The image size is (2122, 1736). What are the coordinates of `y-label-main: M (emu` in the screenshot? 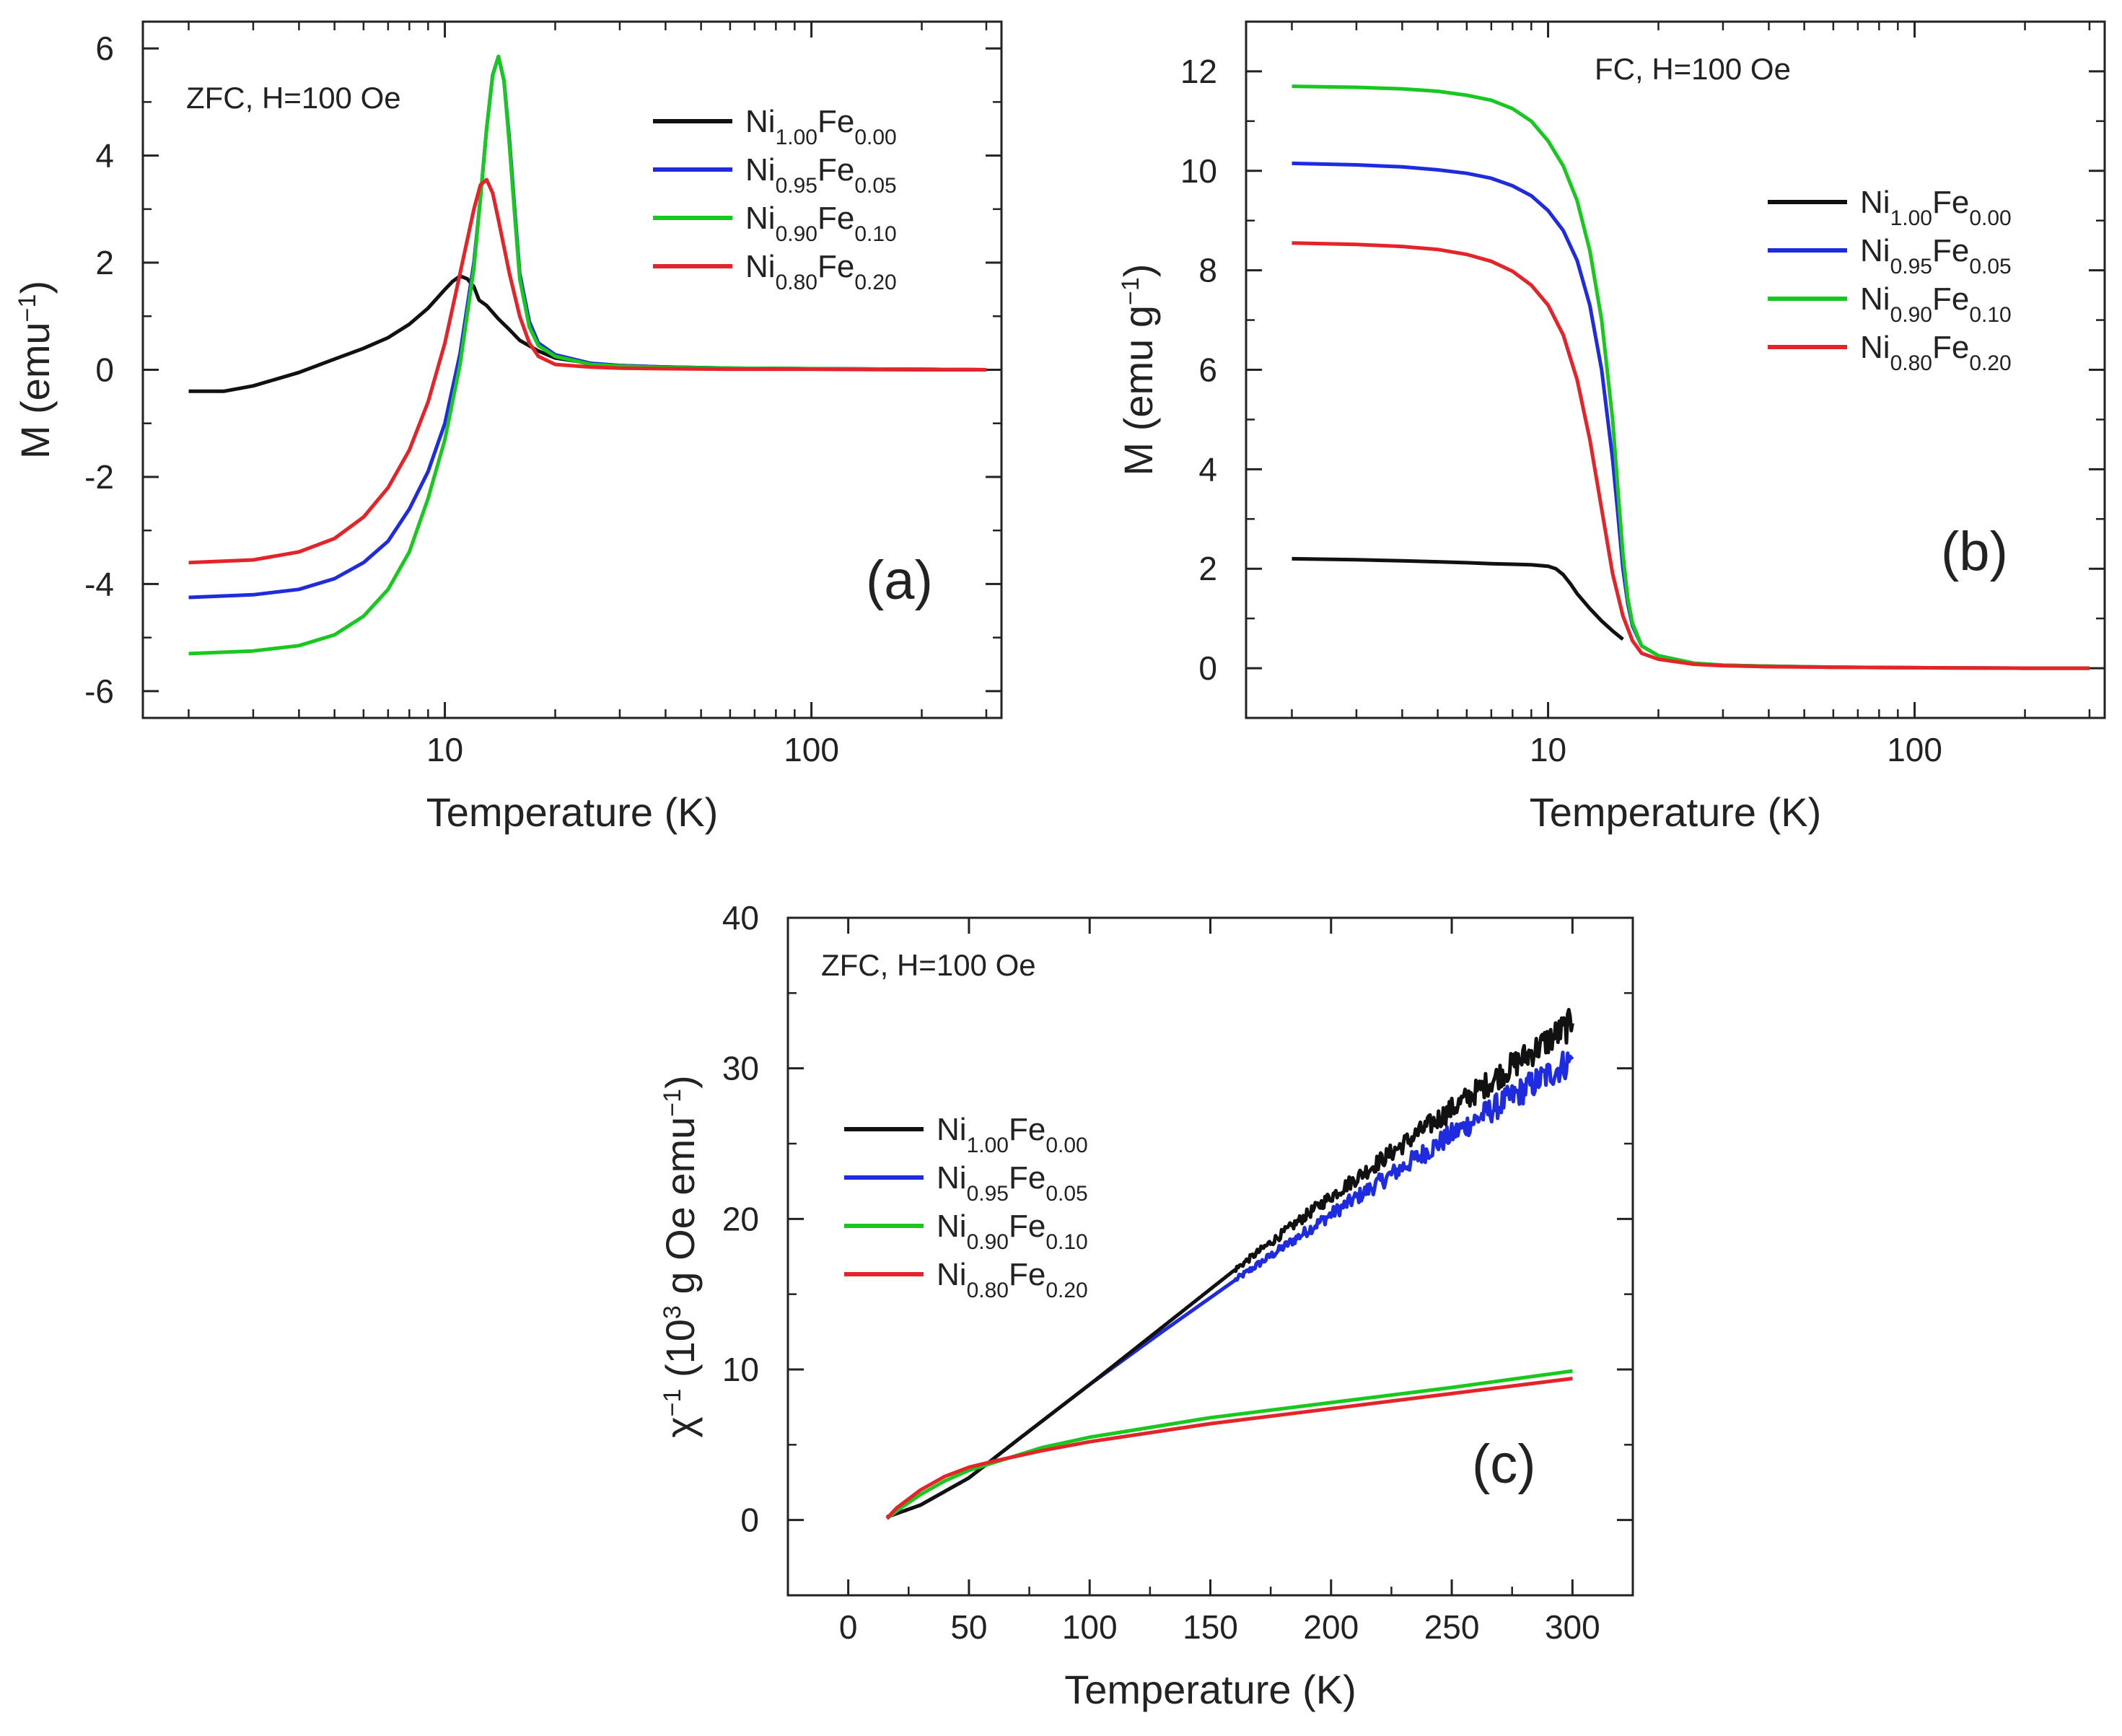 It's located at (35, 390).